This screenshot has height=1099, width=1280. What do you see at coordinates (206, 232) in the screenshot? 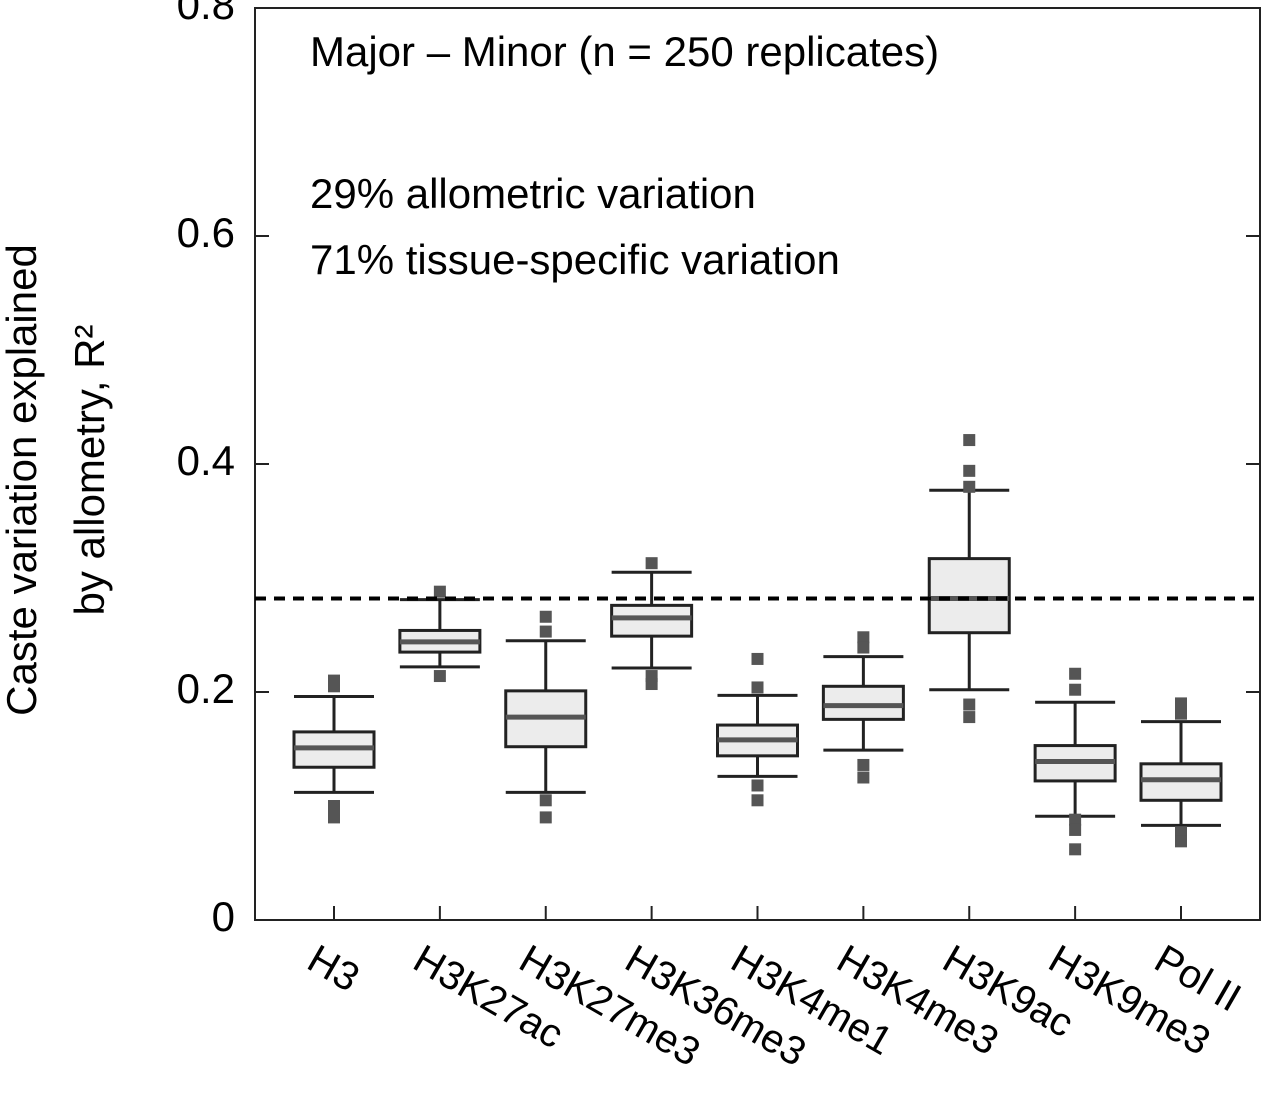
I see `y-tick-label: 0.6` at bounding box center [206, 232].